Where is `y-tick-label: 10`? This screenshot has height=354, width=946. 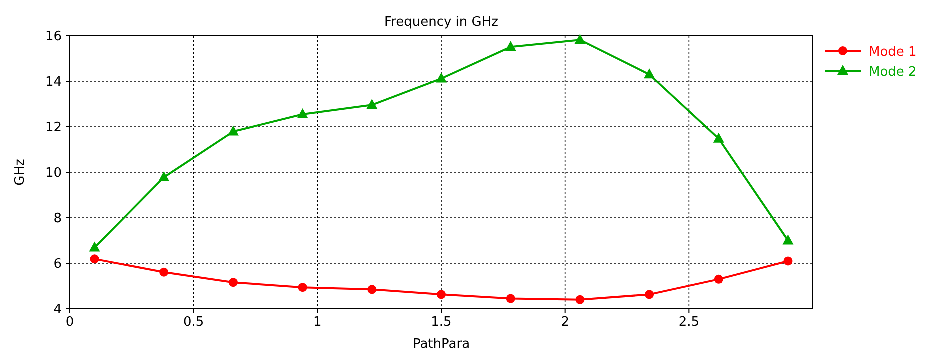 y-tick-label: 10 is located at coordinates (53, 173).